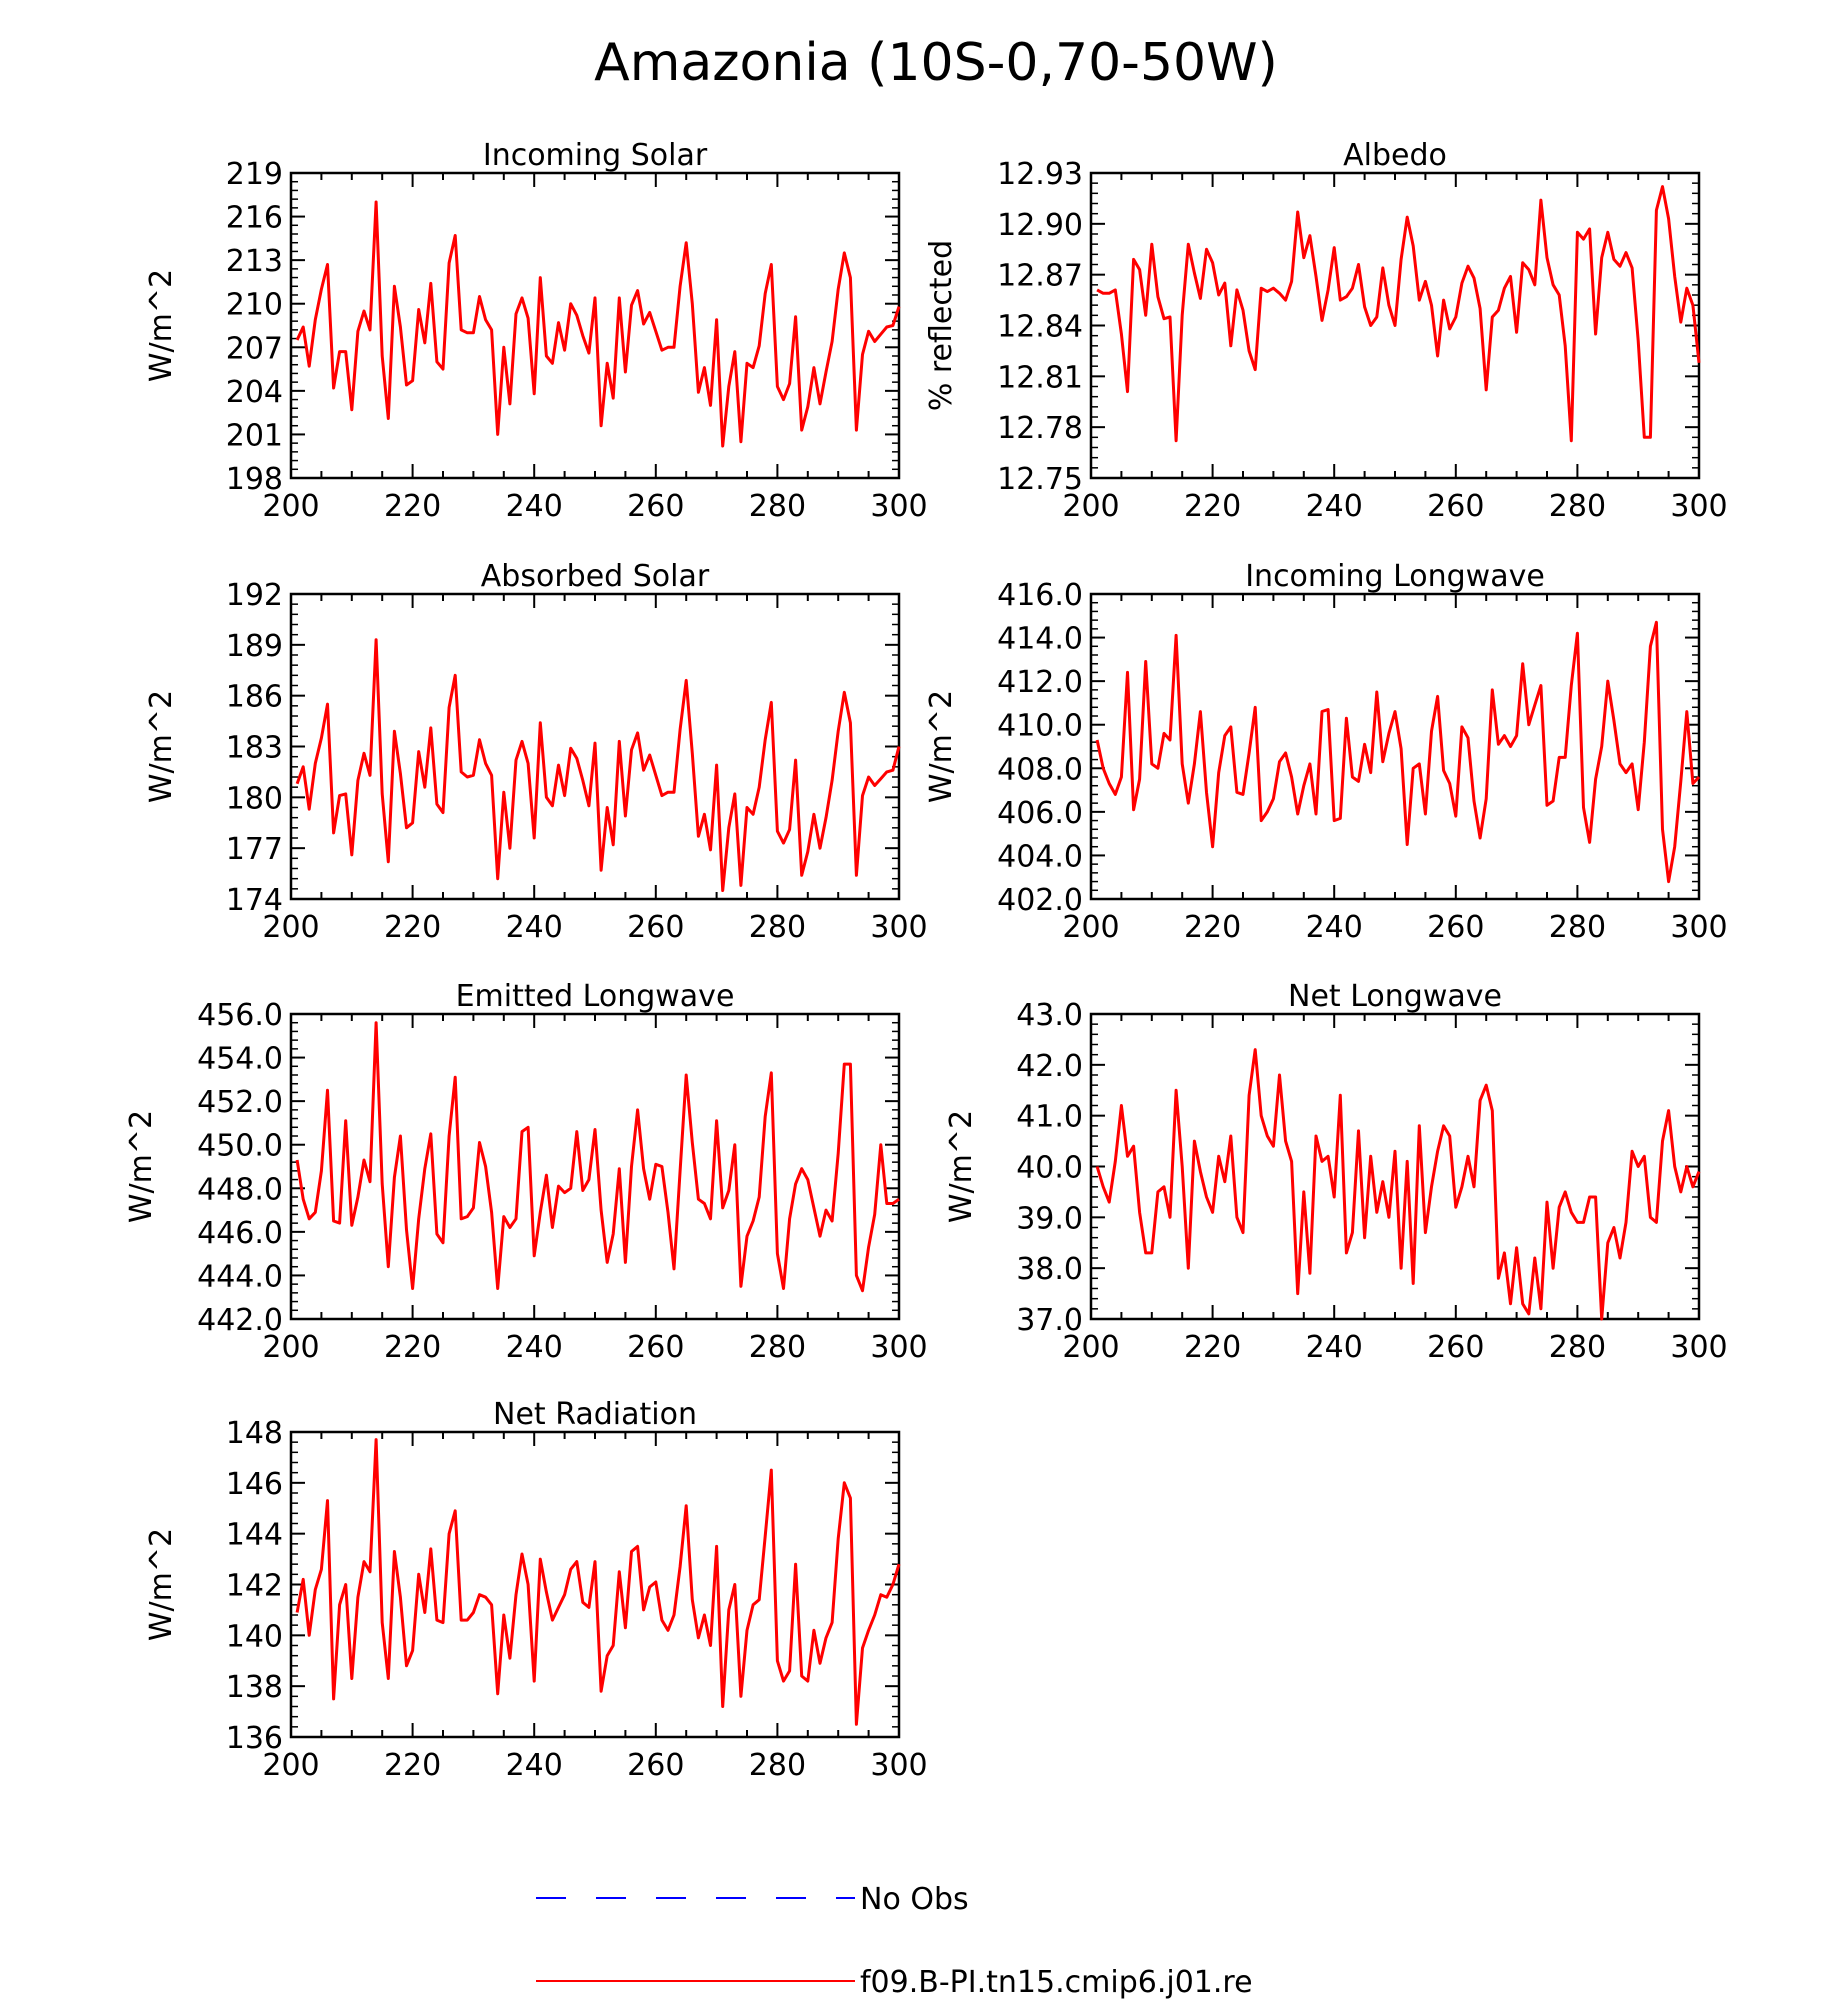 The height and width of the screenshot is (2007, 1836). I want to click on y-tick-label: 12.87, so click(1040, 276).